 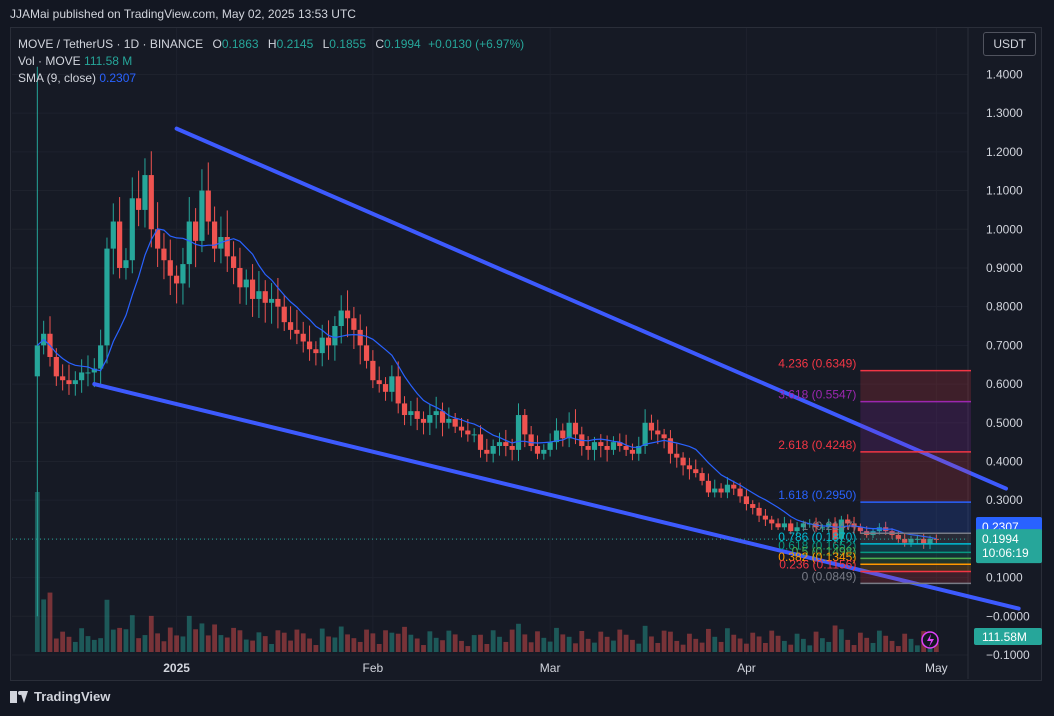 I want to click on fib-level-label: 0.618 (0.1652), so click(x=817, y=545).